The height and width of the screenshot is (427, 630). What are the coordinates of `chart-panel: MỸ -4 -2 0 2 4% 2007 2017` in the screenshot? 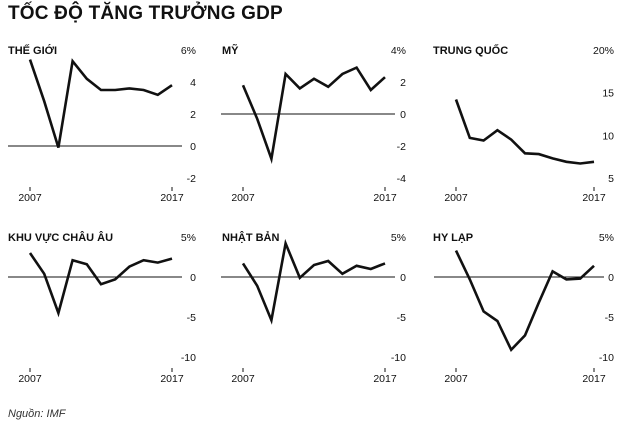 It's located at (313, 124).